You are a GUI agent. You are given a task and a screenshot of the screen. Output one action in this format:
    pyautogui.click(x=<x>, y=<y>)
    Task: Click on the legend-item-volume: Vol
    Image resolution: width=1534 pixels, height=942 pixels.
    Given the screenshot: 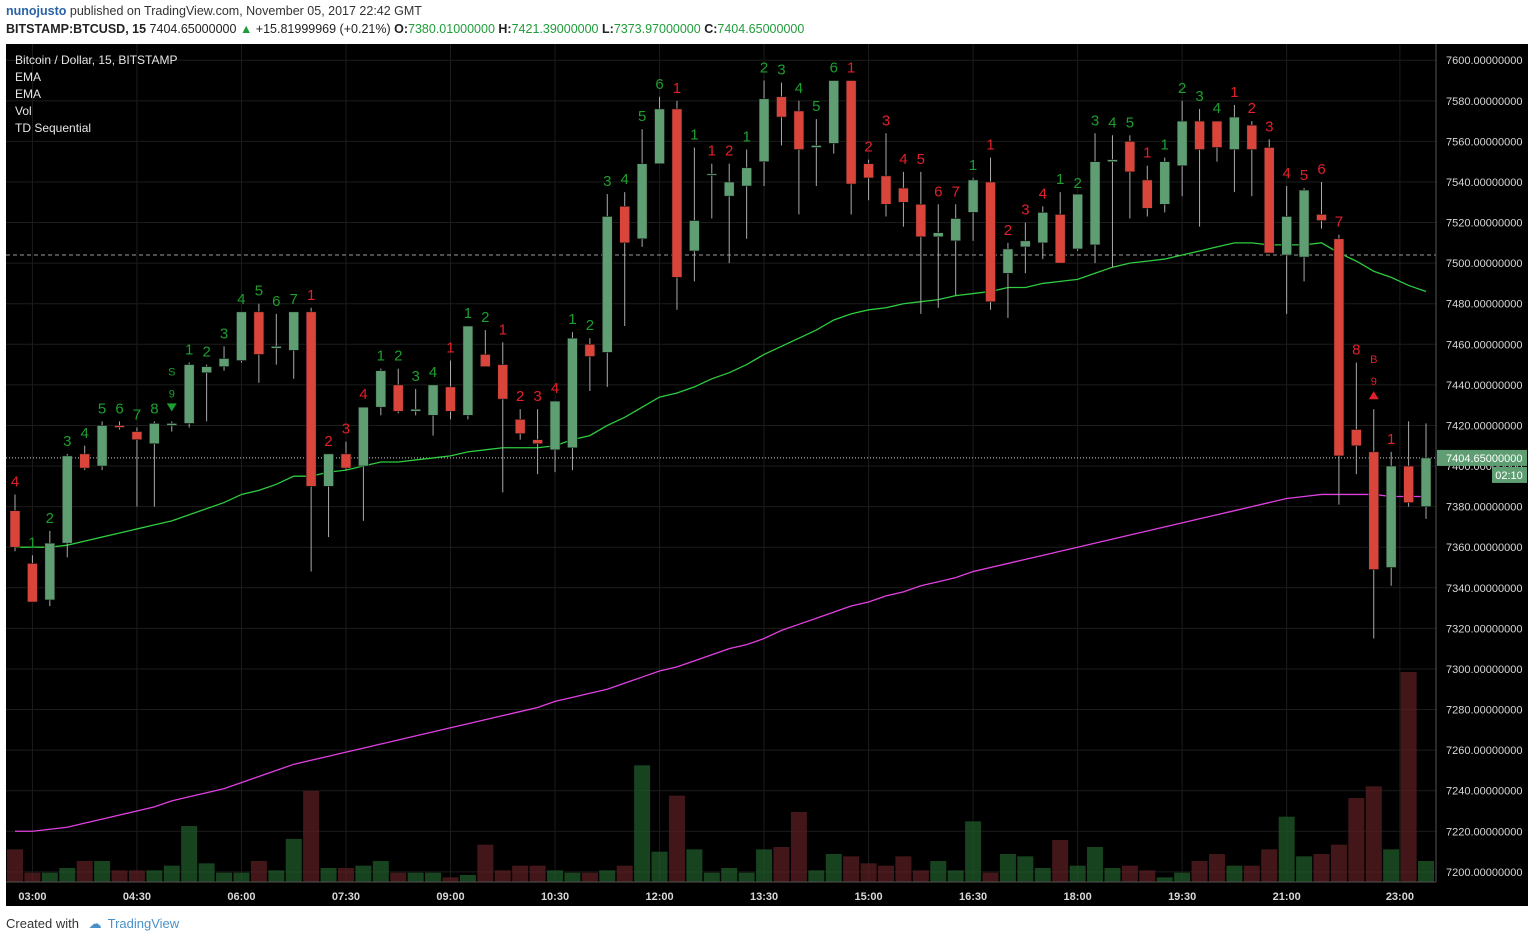 What is the action you would take?
    pyautogui.click(x=23, y=111)
    